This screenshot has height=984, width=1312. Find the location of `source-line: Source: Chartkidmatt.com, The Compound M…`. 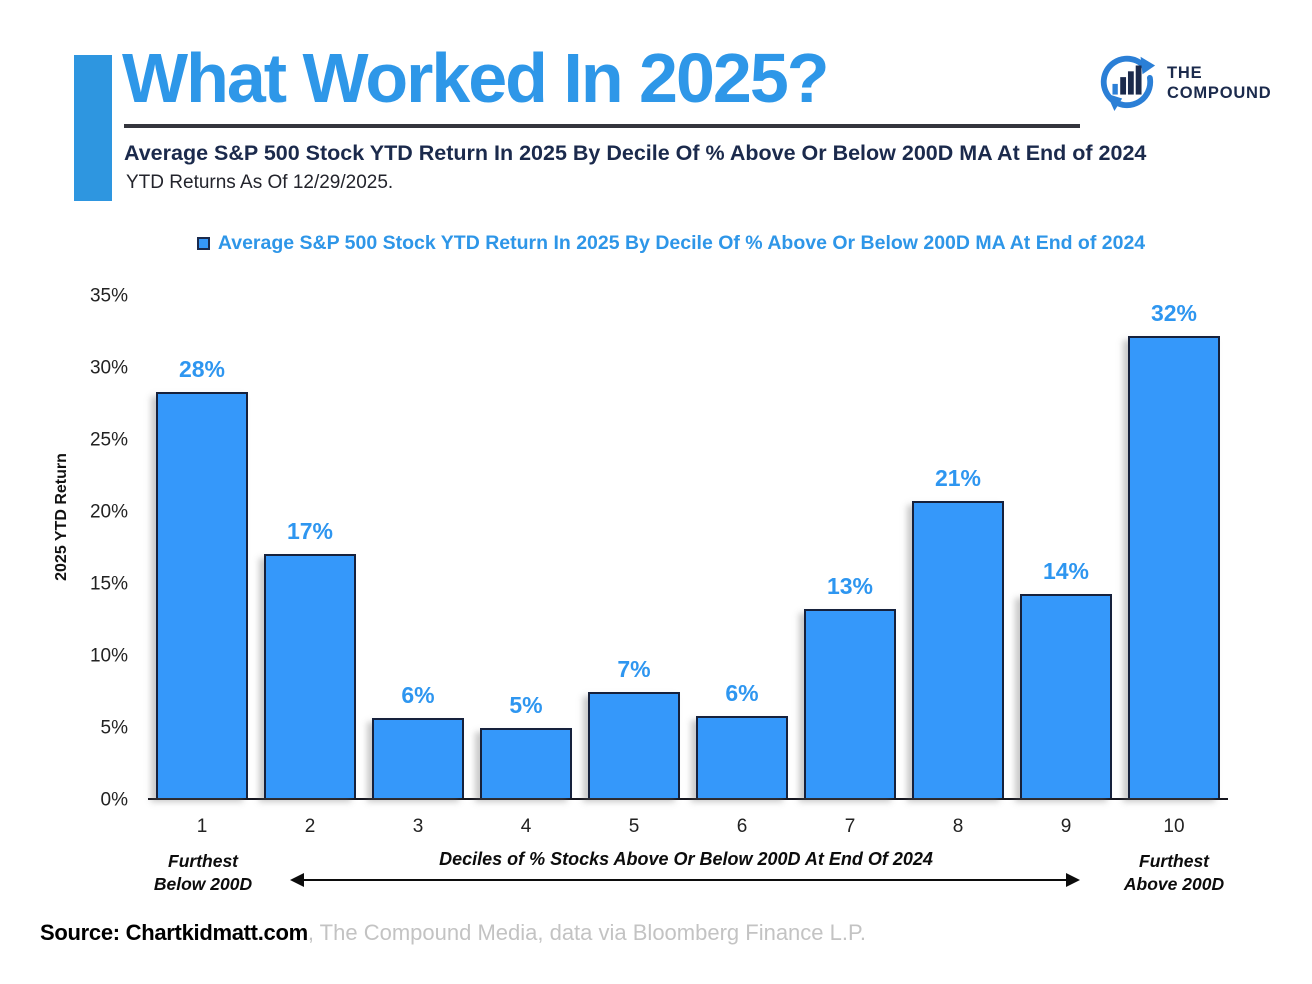

source-line: Source: Chartkidmatt.com, The Compound M… is located at coordinates (453, 933).